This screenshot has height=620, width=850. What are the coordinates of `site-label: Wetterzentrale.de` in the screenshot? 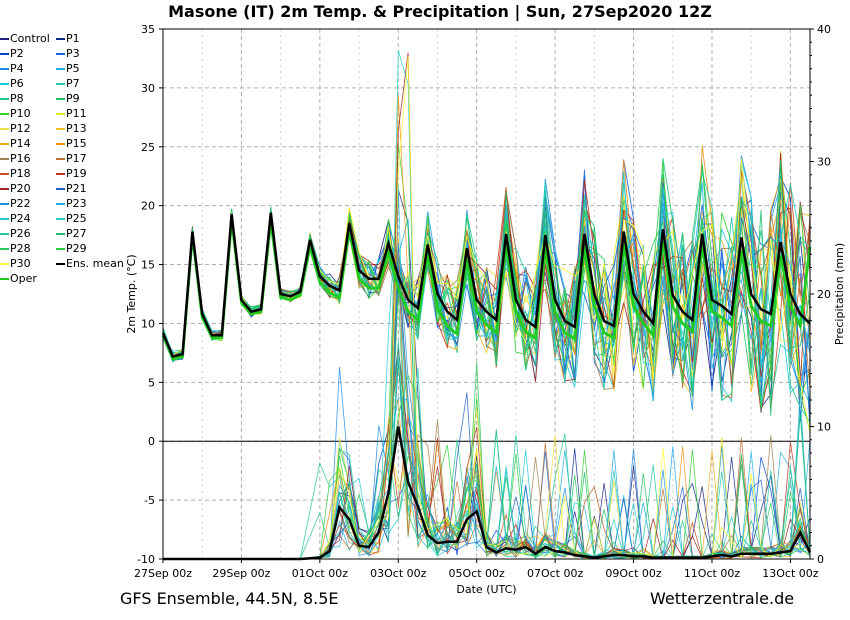 It's located at (722, 598).